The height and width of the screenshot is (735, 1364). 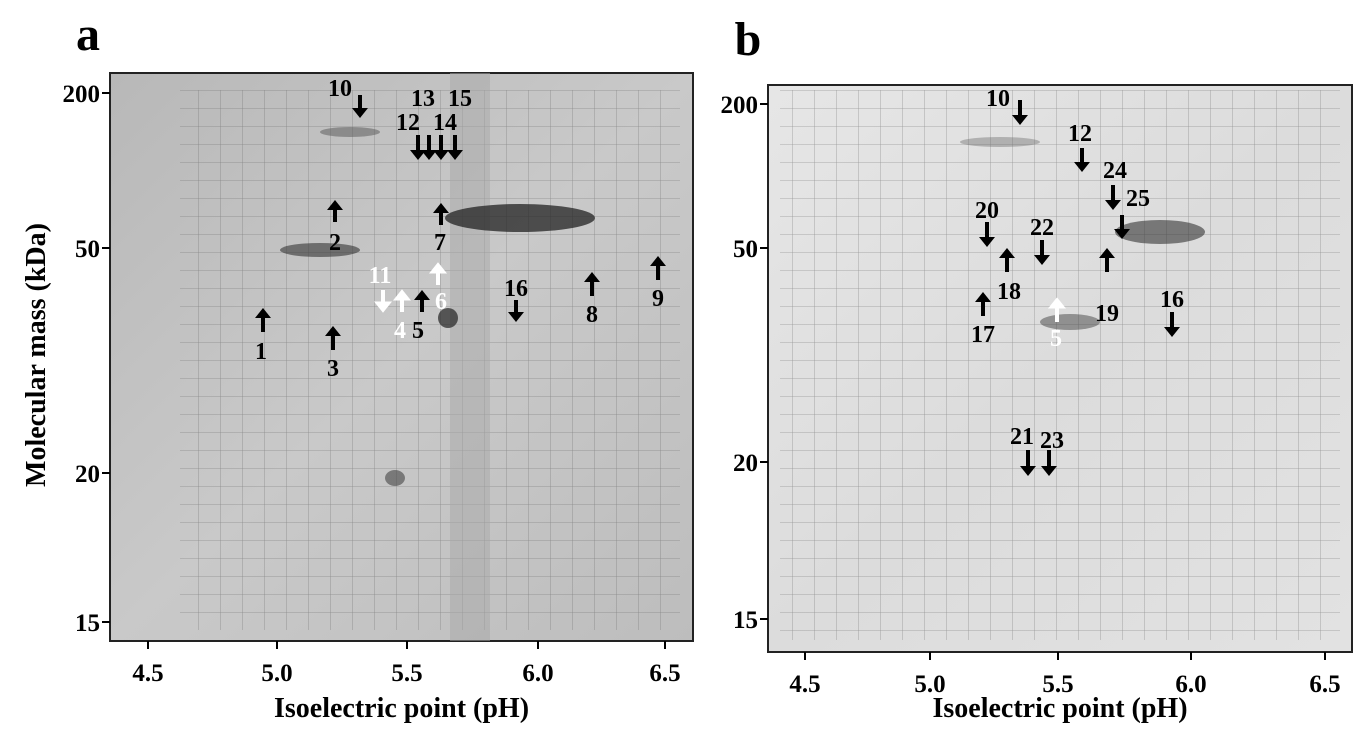 What do you see at coordinates (748, 39) in the screenshot?
I see `panel-label: b` at bounding box center [748, 39].